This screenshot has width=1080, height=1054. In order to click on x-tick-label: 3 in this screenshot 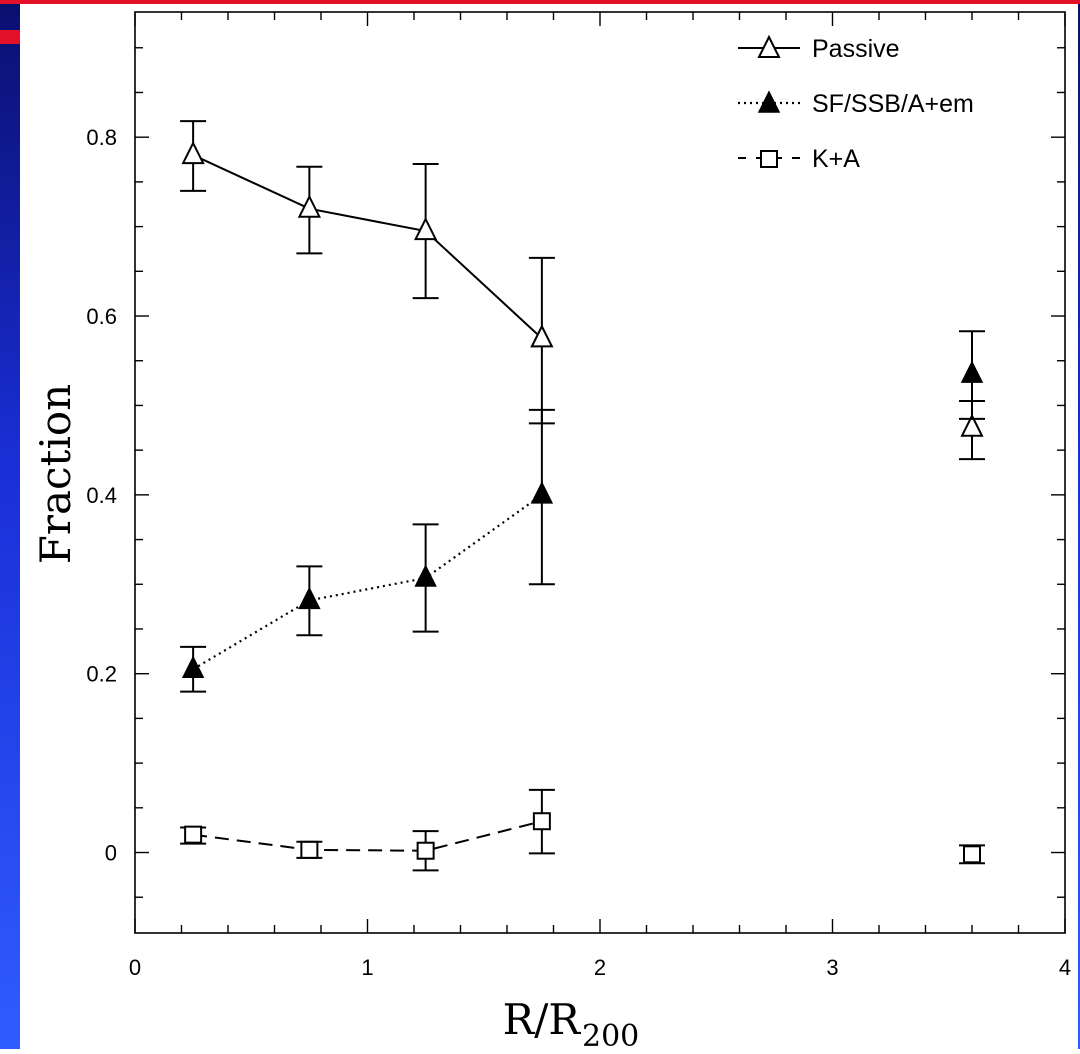, I will do `click(832, 967)`.